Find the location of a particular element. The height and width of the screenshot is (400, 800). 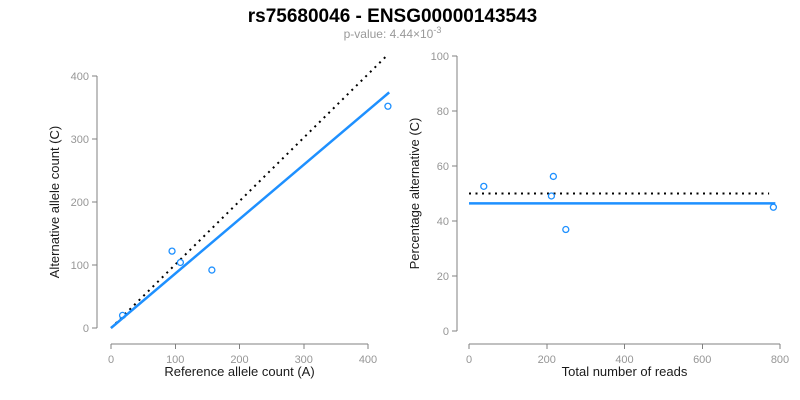

x-tick-label: 600 is located at coordinates (702, 360).